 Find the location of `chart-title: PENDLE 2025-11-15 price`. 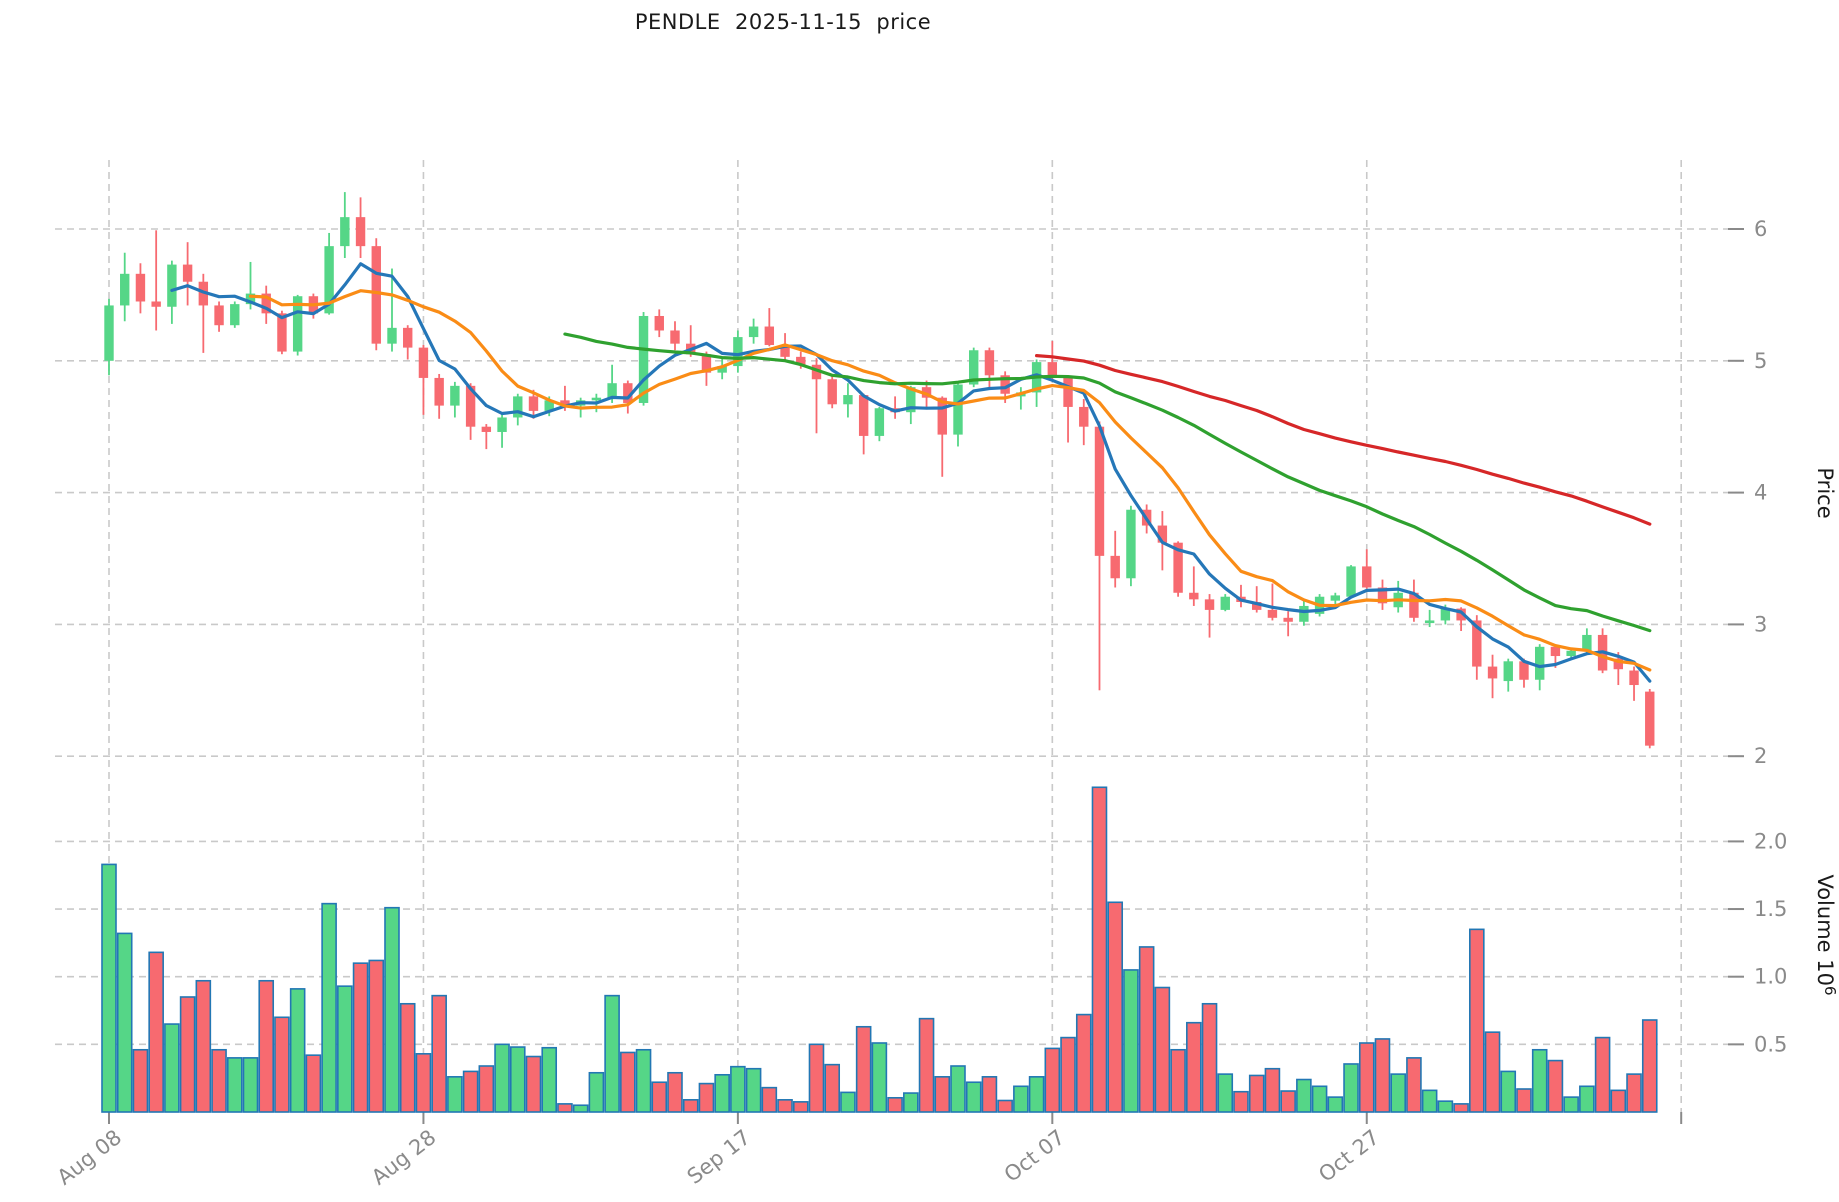

chart-title: PENDLE 2025-11-15 price is located at coordinates (783, 22).